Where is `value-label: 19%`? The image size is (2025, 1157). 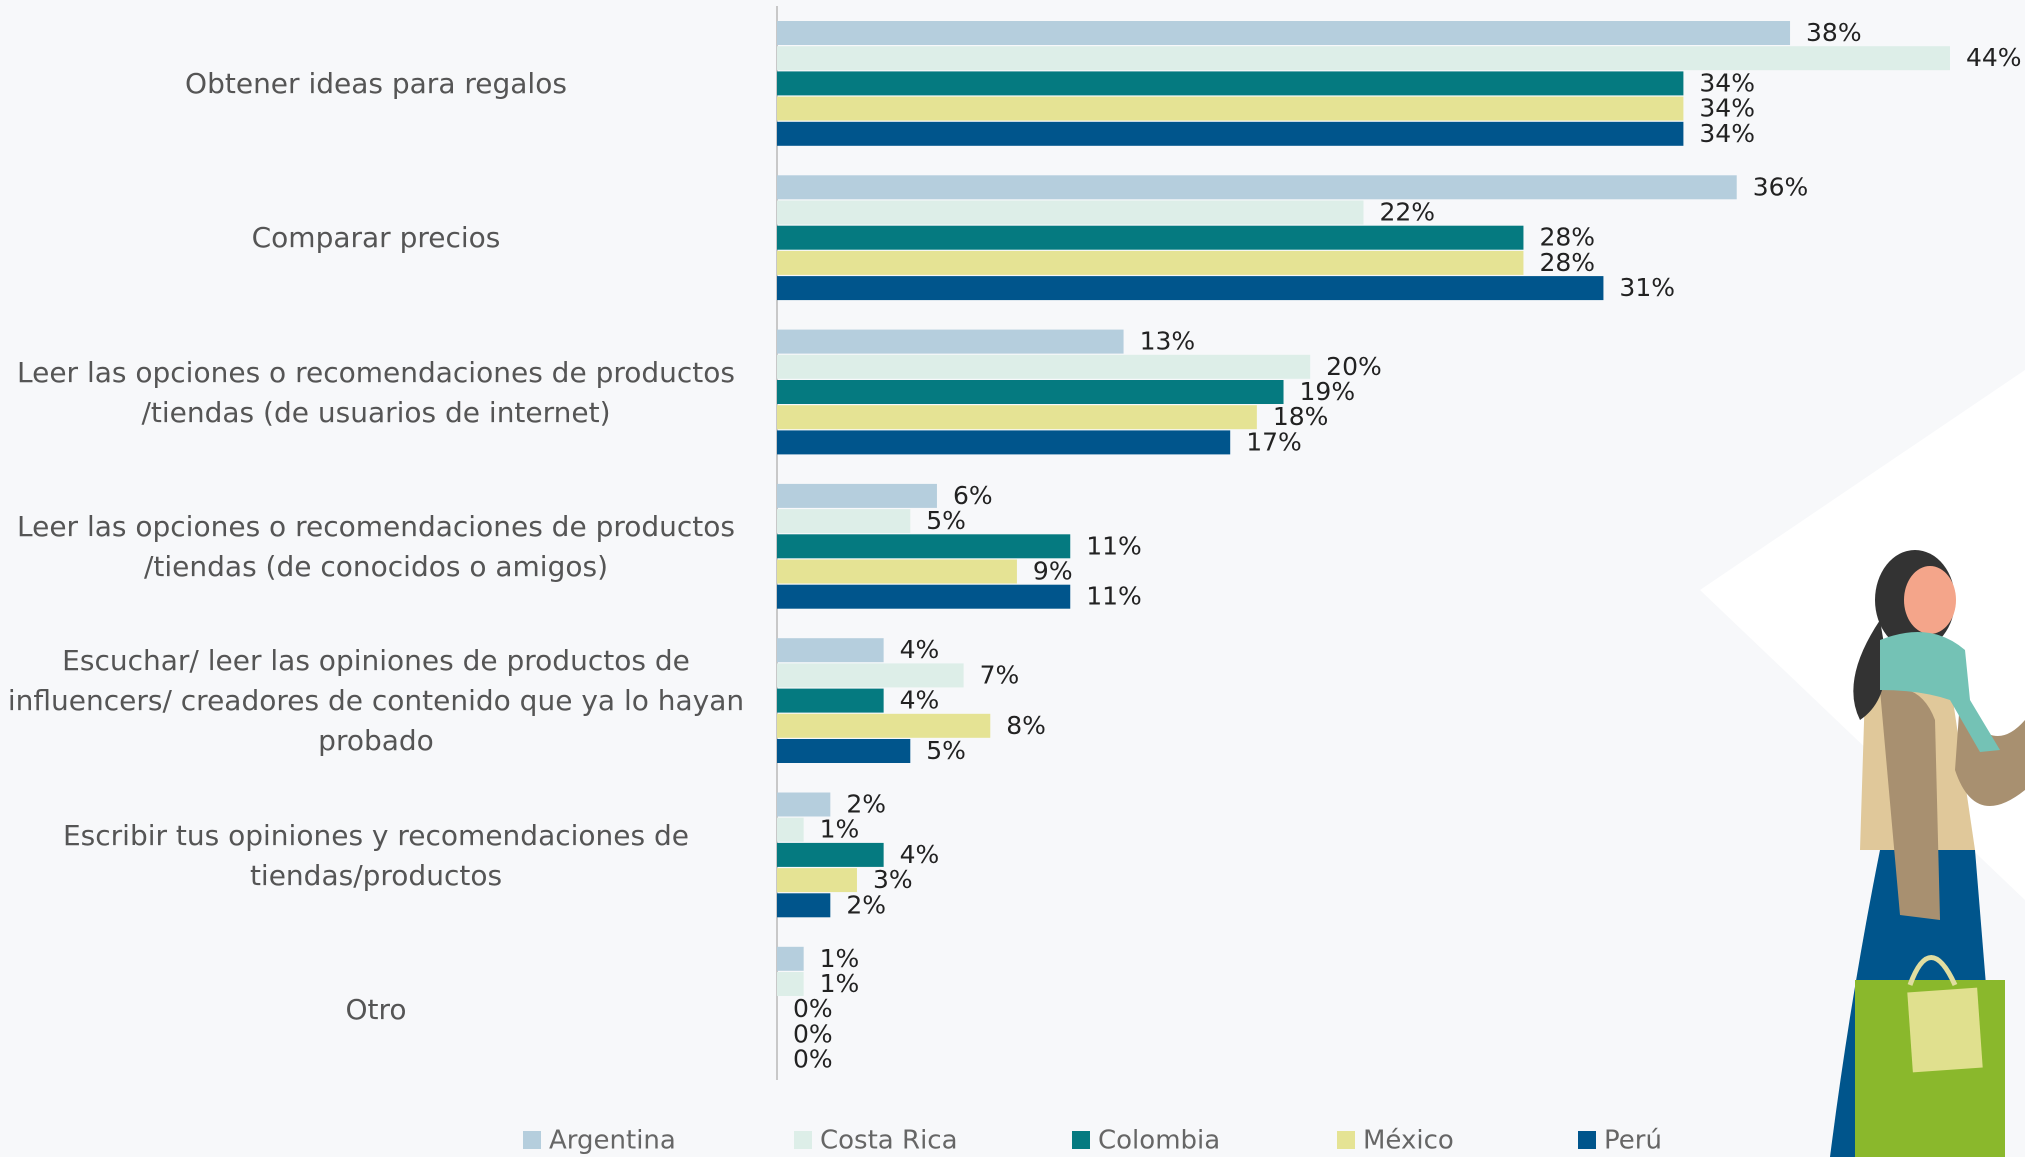 value-label: 19% is located at coordinates (1328, 391).